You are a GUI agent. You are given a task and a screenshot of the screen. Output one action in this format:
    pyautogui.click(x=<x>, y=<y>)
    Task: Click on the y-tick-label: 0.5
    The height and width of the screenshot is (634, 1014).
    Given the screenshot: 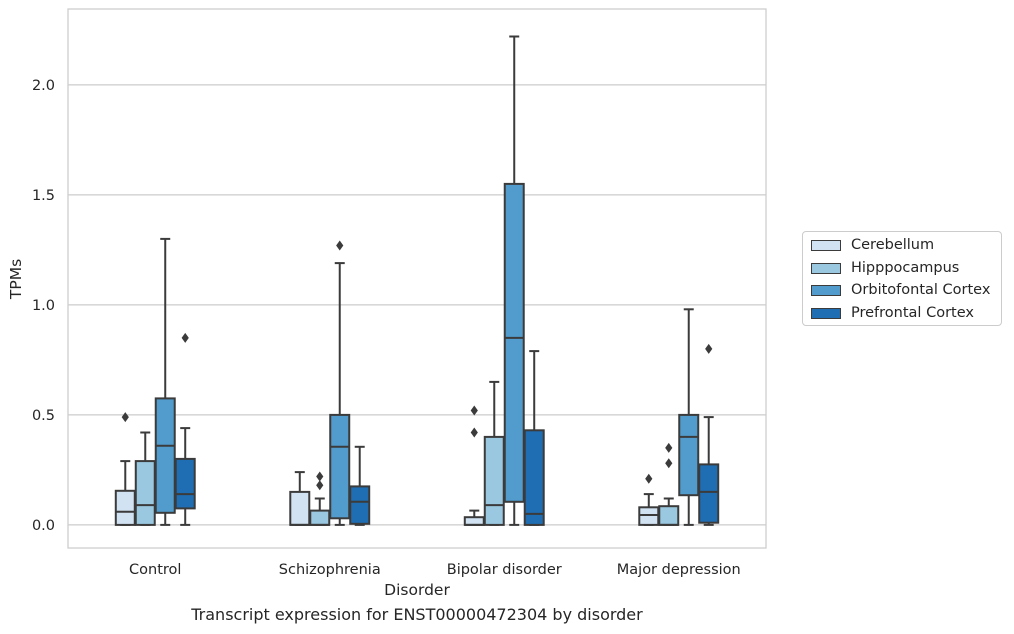 What is the action you would take?
    pyautogui.click(x=43, y=416)
    